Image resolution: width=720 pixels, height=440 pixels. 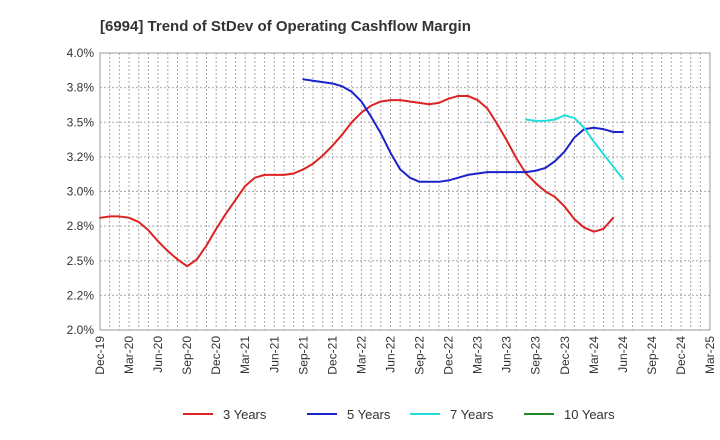 I want to click on x-tick-label: Dec-19, so click(x=100, y=355).